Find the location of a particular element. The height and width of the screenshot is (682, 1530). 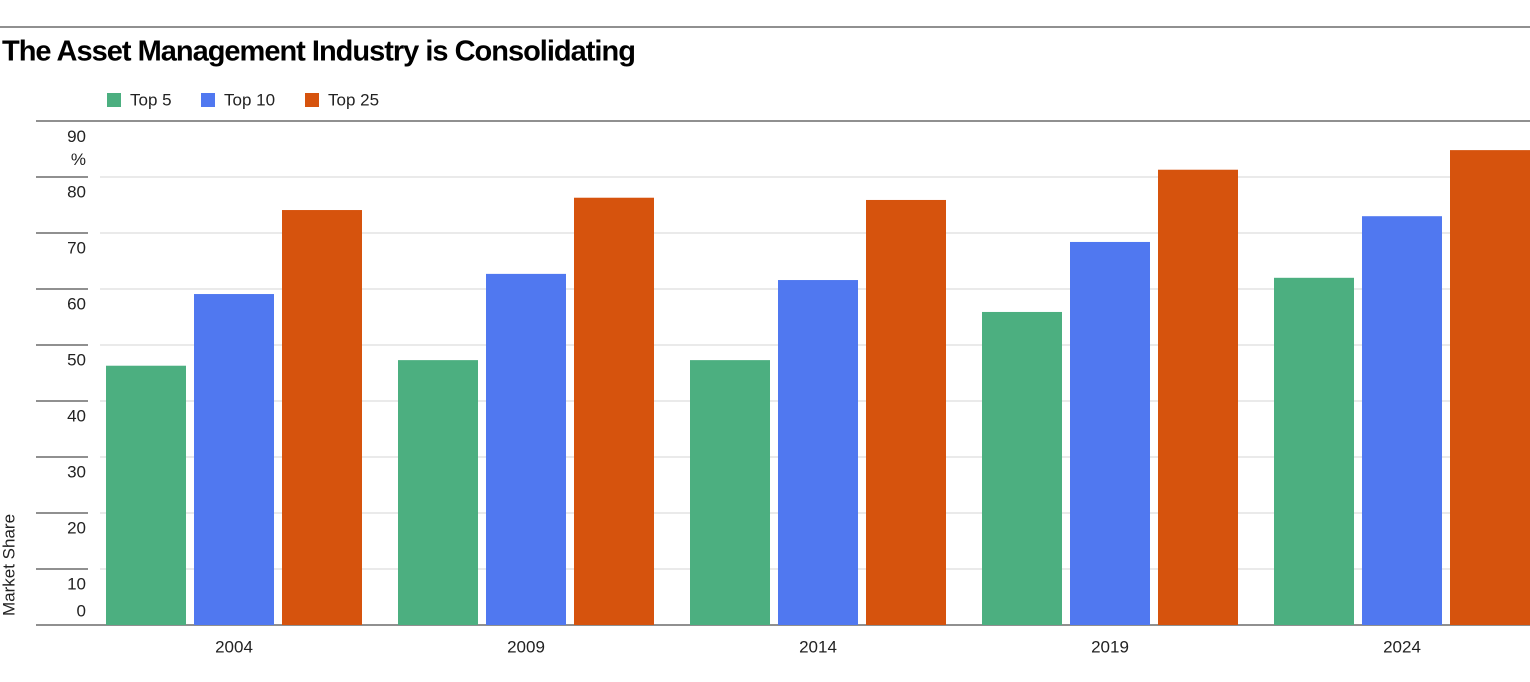

y-tick-label: 30 is located at coordinates (76, 471).